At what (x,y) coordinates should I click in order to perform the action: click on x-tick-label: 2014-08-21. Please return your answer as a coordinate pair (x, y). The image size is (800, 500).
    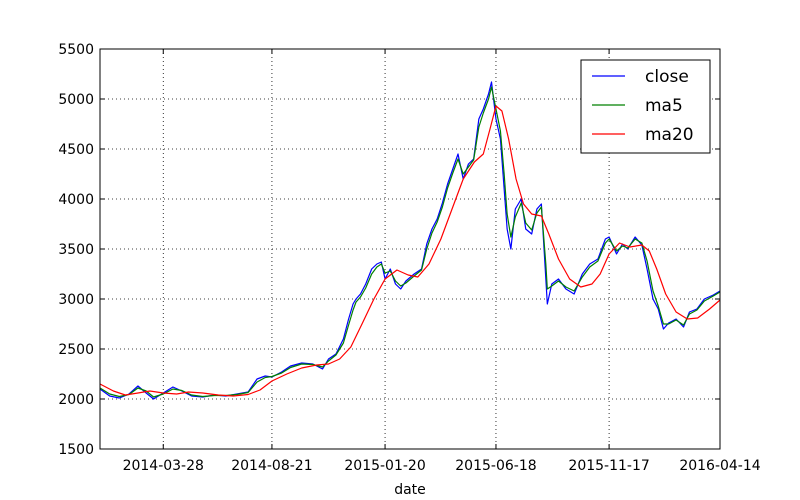
    Looking at the image, I should click on (271, 466).